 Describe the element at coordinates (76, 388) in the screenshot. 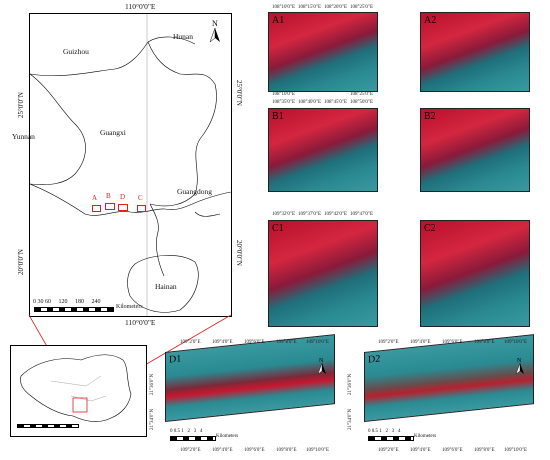

I see `china-outline` at that location.